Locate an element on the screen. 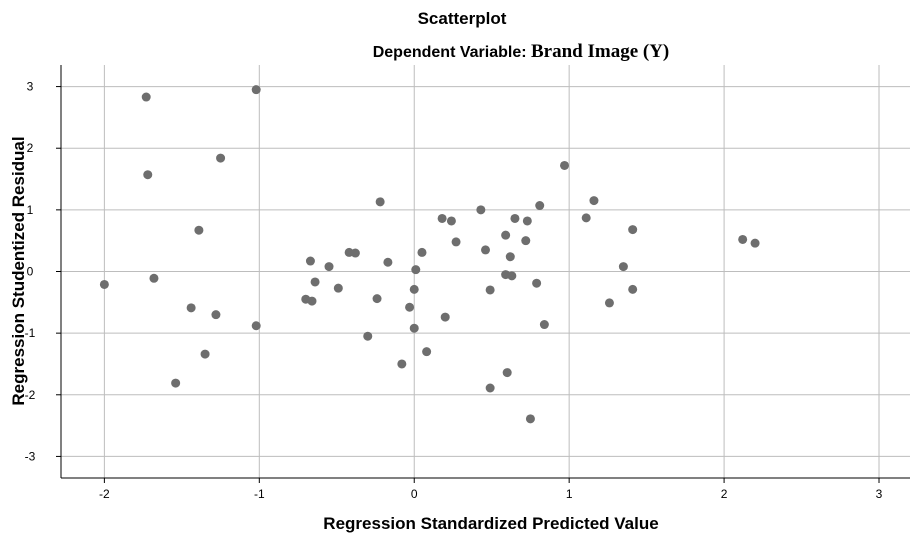 The height and width of the screenshot is (538, 911). y-tick-label: 2 is located at coordinates (30, 148).